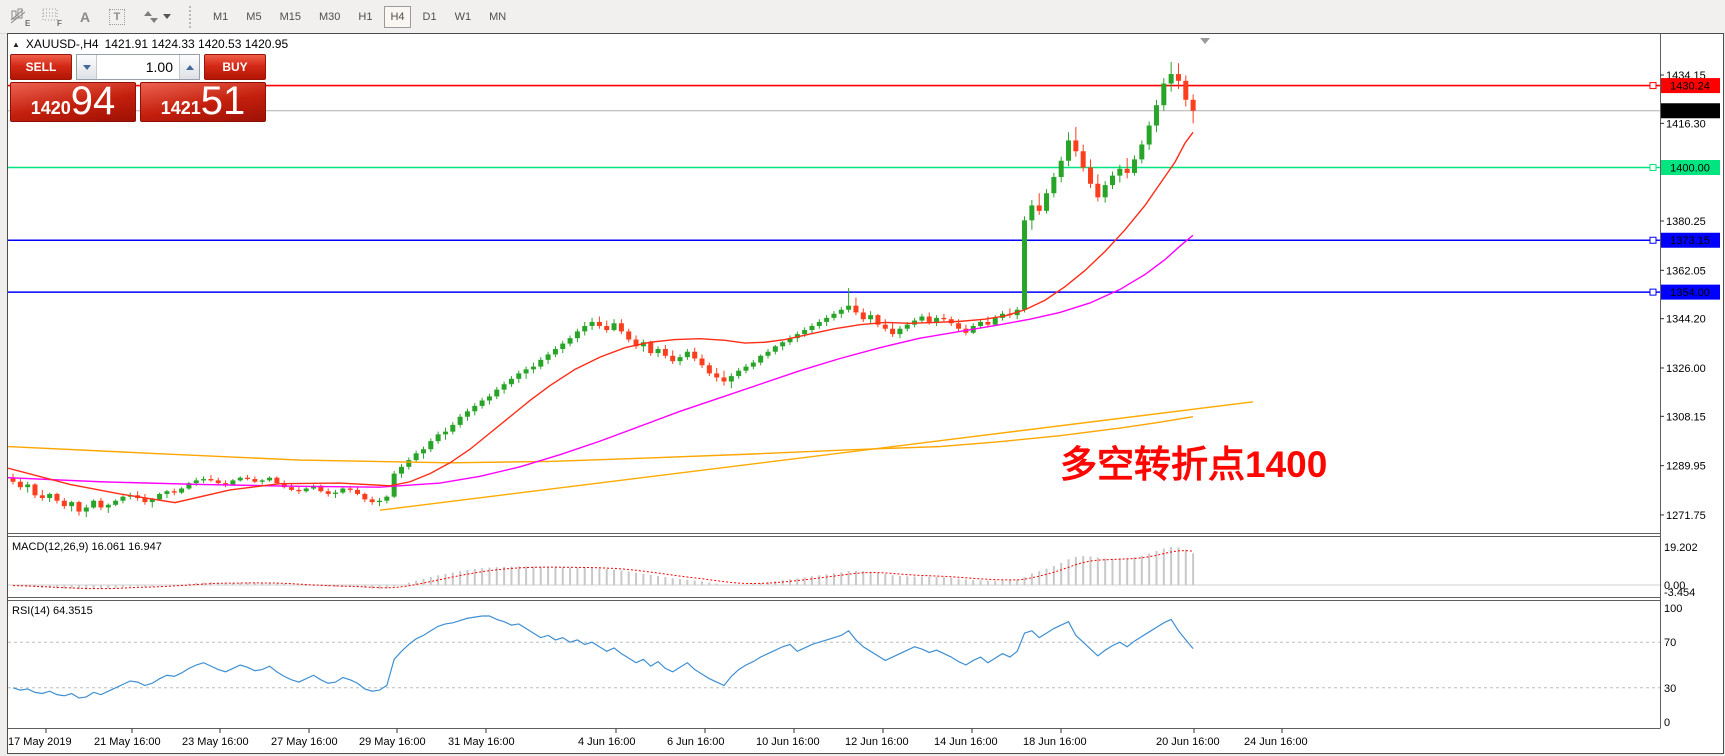  Describe the element at coordinates (1686, 516) in the screenshot. I see `price-tick-label: 1271.75` at that location.